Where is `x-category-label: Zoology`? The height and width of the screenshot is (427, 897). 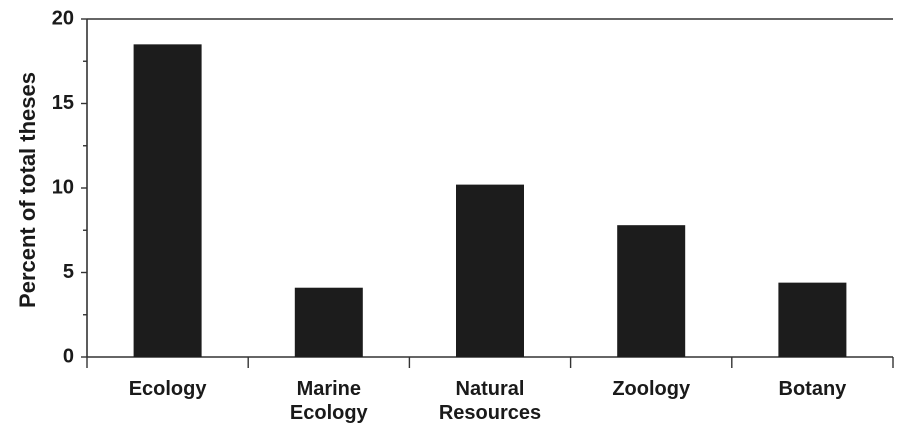 x-category-label: Zoology is located at coordinates (651, 389).